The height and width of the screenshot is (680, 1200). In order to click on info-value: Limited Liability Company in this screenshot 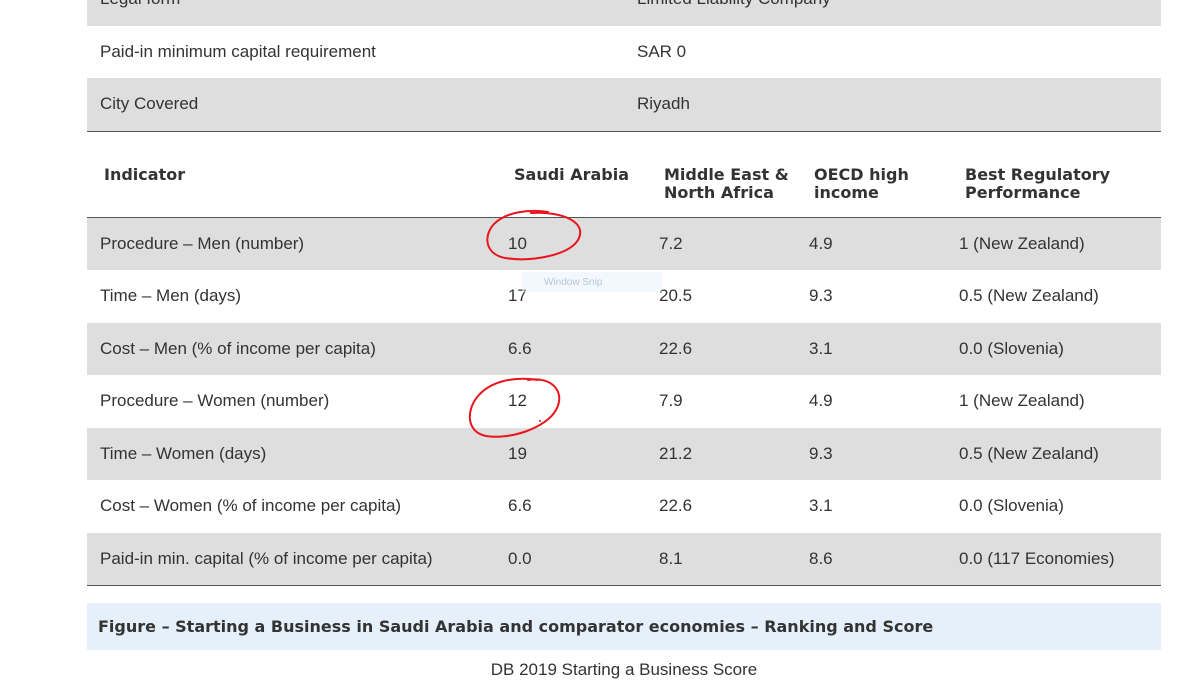, I will do `click(734, 4)`.